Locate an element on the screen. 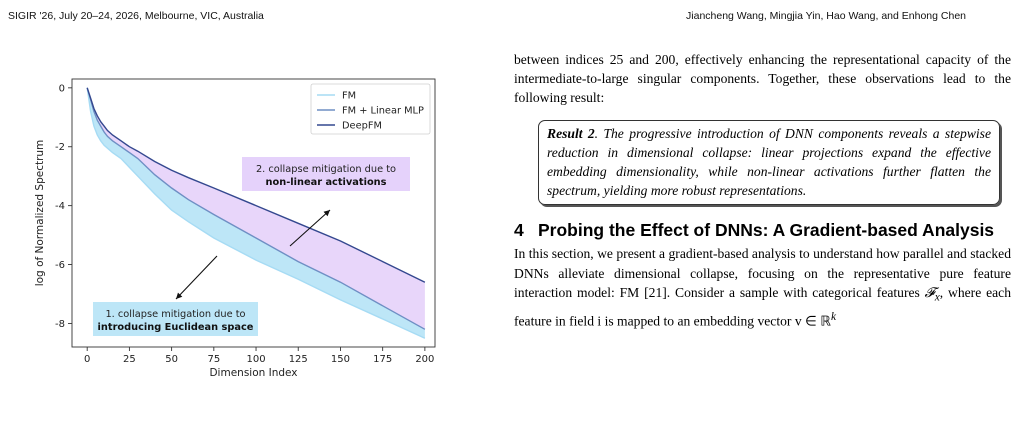 This screenshot has height=427, width=1024. legend-label-1: FM + Linear MLP is located at coordinates (383, 111).